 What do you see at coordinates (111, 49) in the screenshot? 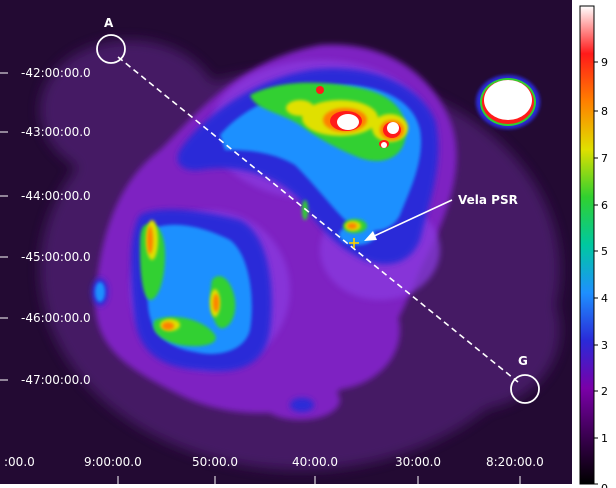
I see `region-a-circle` at bounding box center [111, 49].